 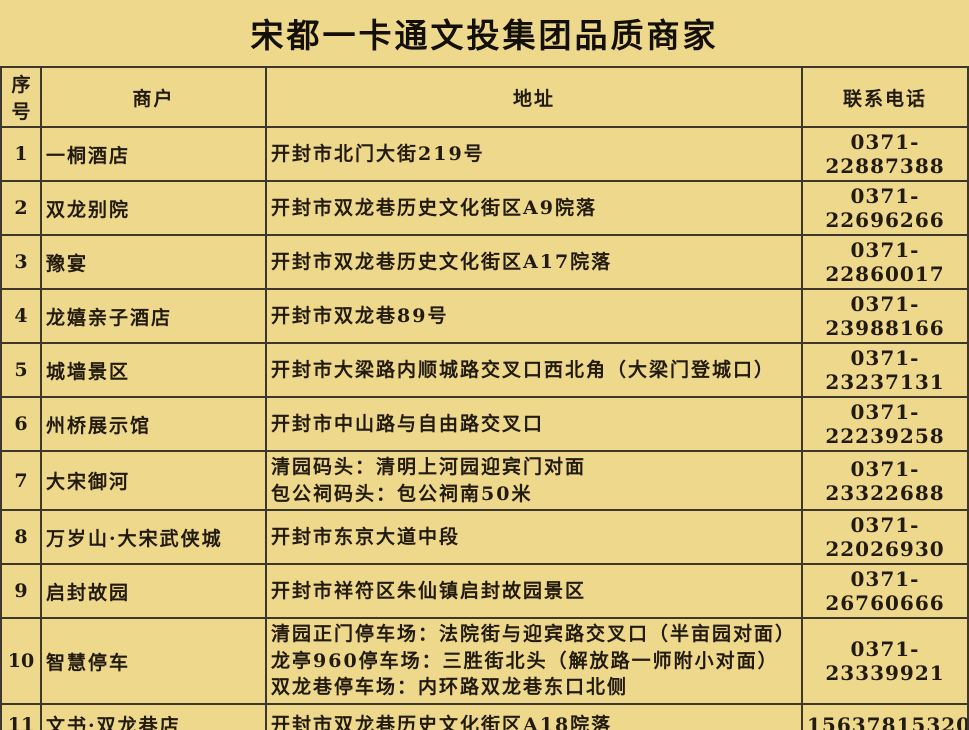 I want to click on page-title: 宋都一卡通文投集团品质商家, so click(x=484, y=35).